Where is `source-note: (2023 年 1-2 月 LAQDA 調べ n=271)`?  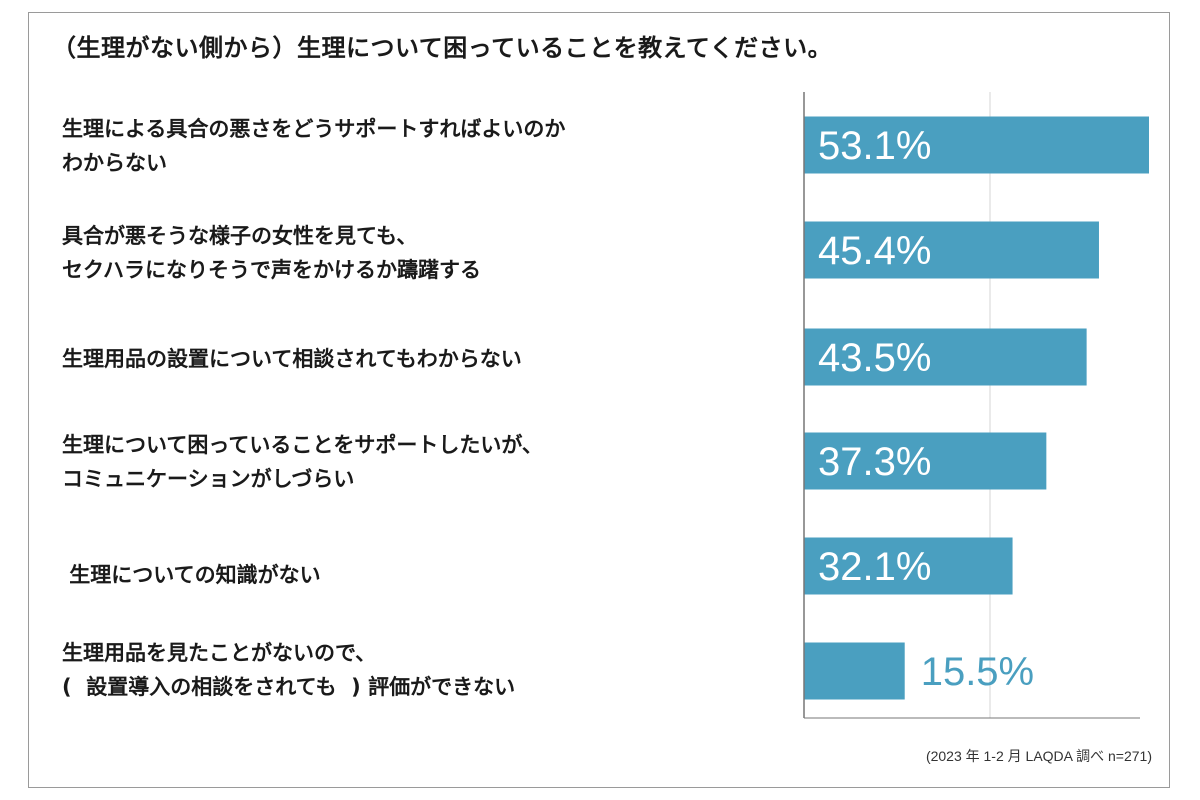
source-note: (2023 年 1-2 月 LAQDA 調べ n=271) is located at coordinates (1038, 756).